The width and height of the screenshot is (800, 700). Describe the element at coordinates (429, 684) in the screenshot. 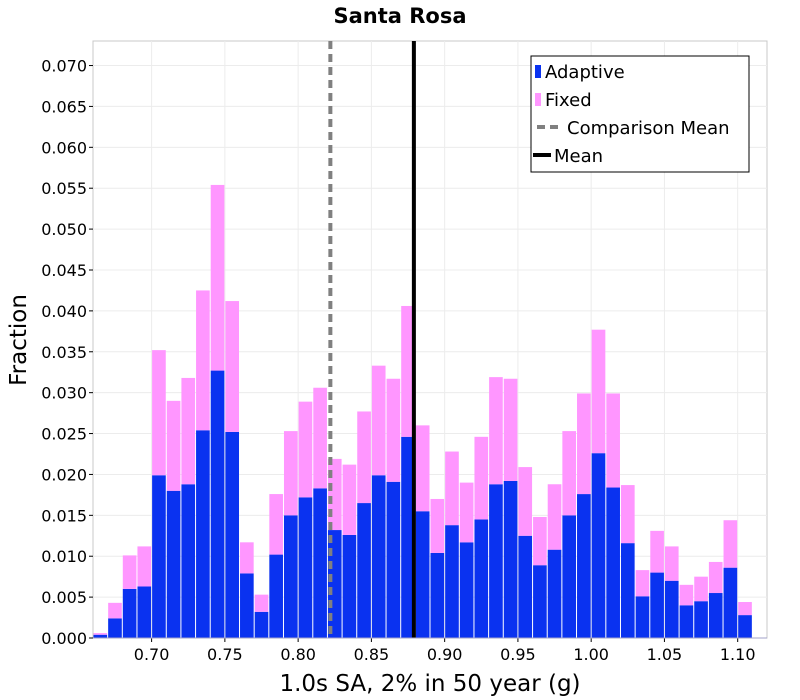

I see `x-axis-label: 1.0s SA, 2% in 50 year (g)` at that location.